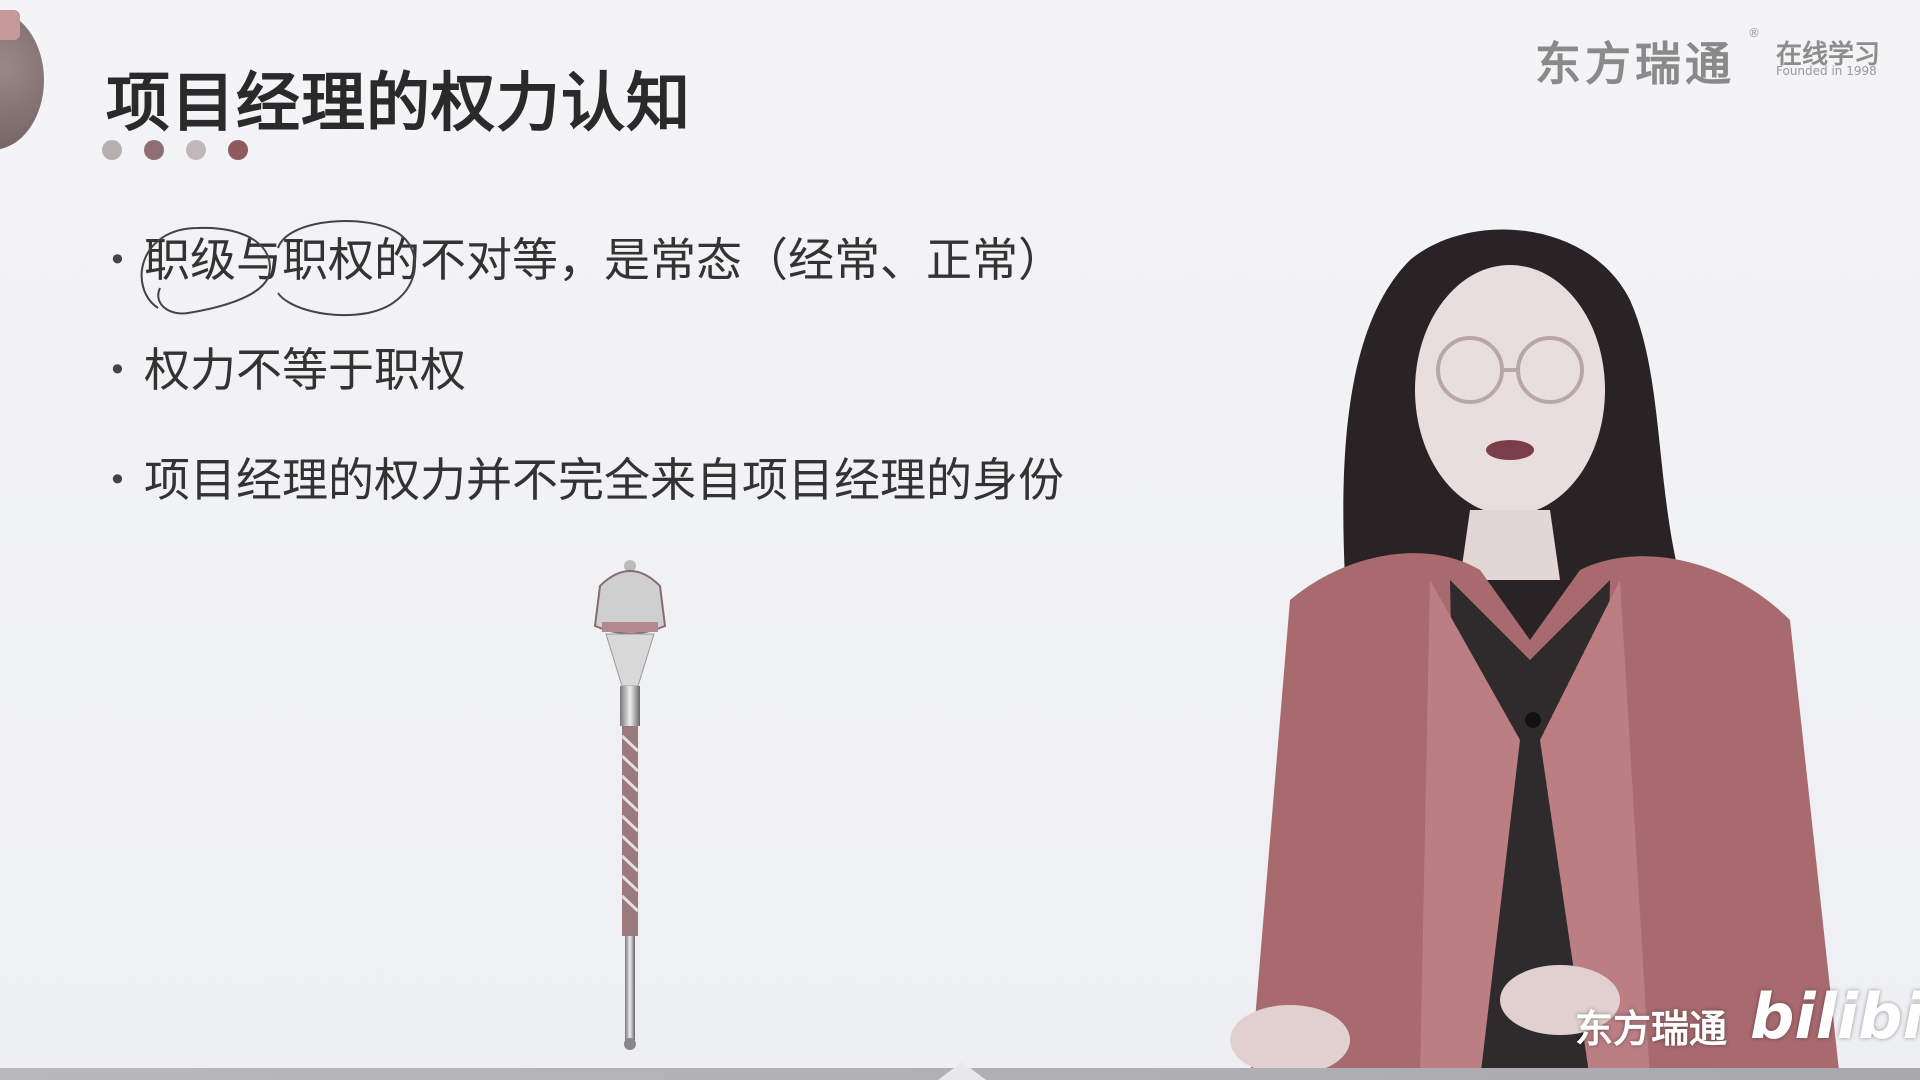 The image size is (1920, 1080). I want to click on bullet-item-3: 项目经理的权力并不完全来自项目经理的身份, so click(586, 480).